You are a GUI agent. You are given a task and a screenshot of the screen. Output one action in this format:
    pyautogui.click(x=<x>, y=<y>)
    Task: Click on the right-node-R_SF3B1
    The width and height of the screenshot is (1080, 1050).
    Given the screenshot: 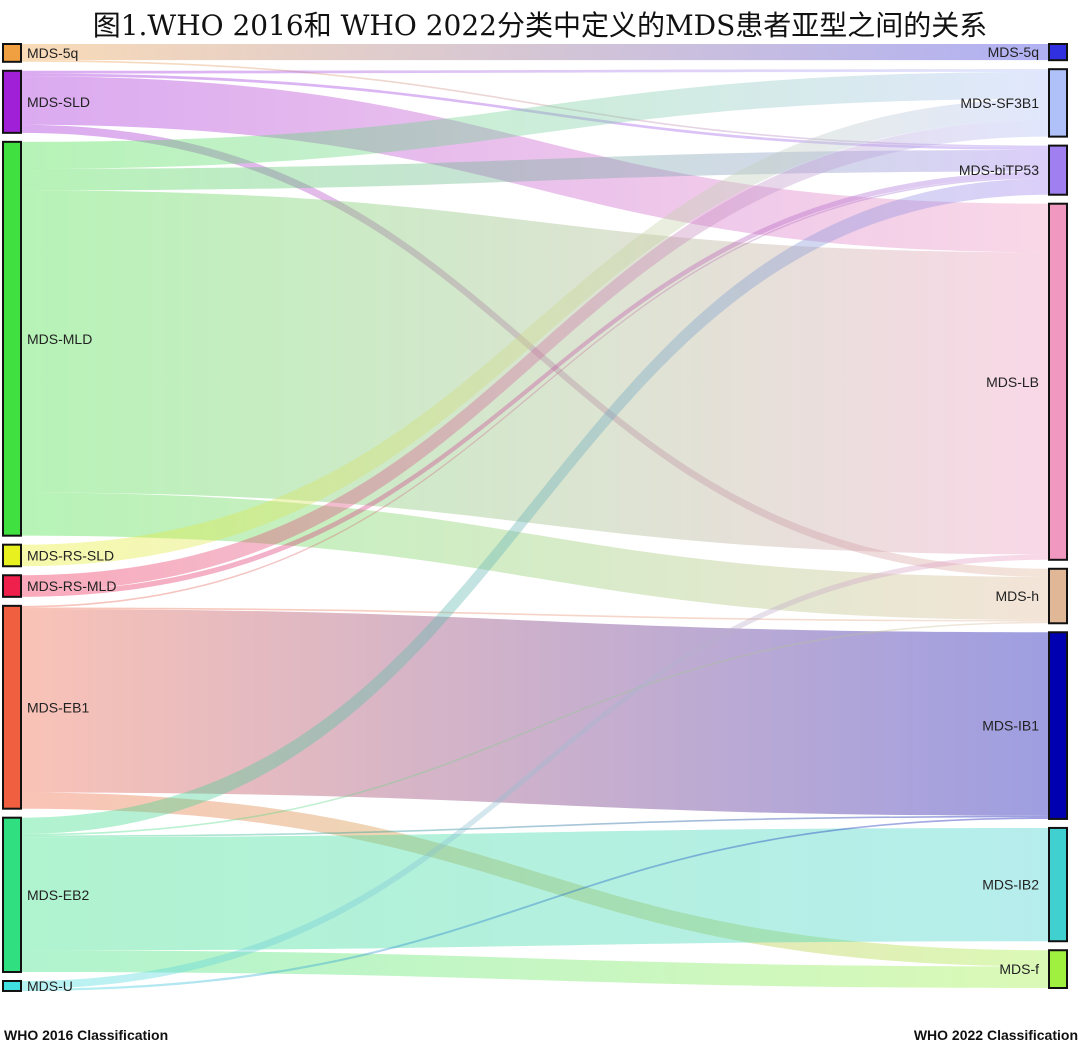 What is the action you would take?
    pyautogui.click(x=1058, y=103)
    